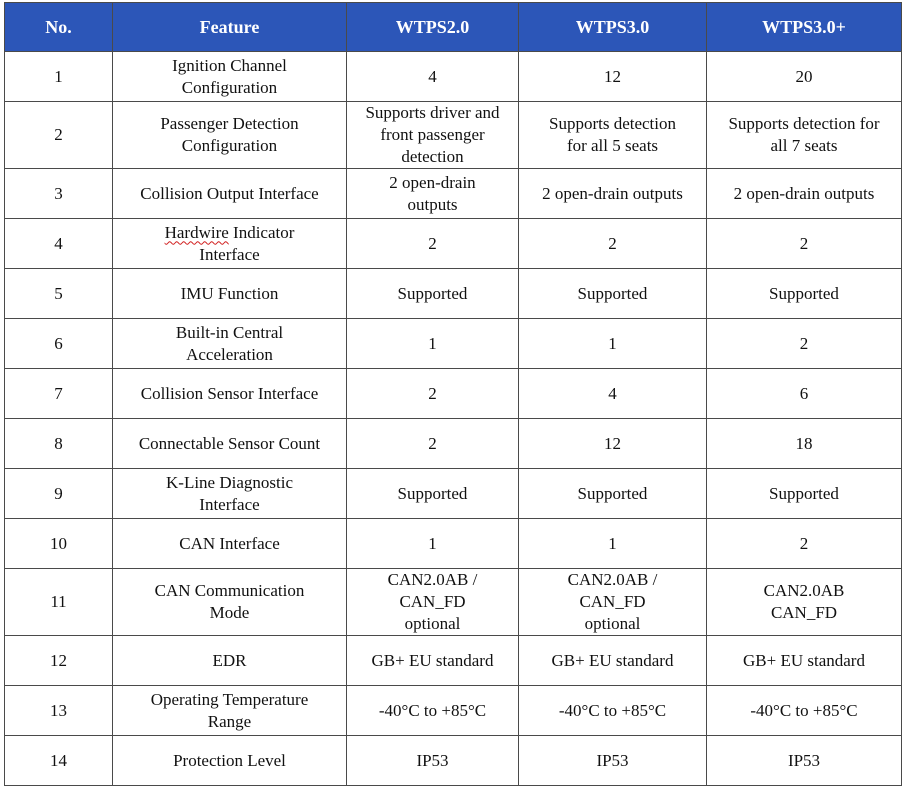 The height and width of the screenshot is (788, 903). Describe the element at coordinates (432, 76) in the screenshot. I see `wtps20-cell: 4` at that location.